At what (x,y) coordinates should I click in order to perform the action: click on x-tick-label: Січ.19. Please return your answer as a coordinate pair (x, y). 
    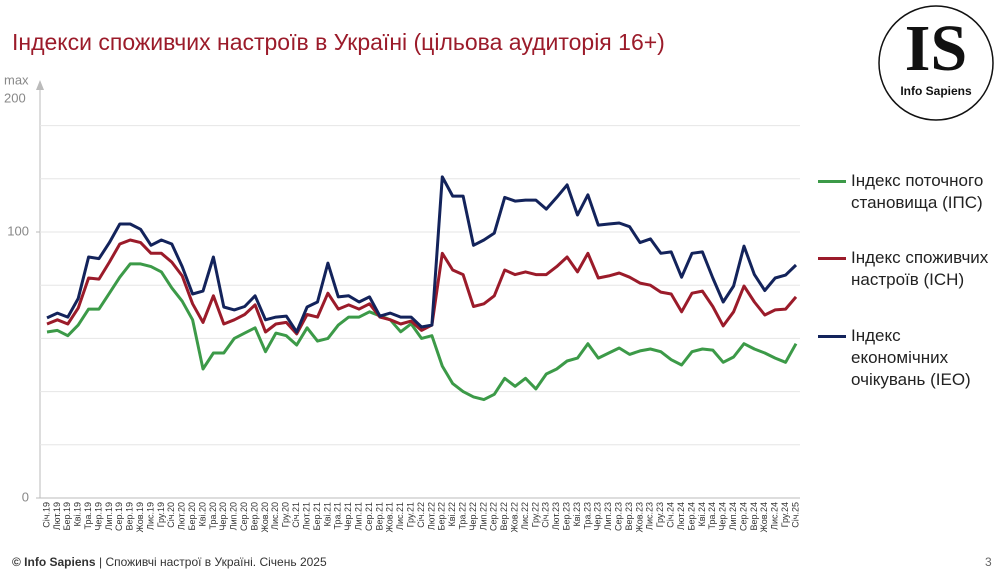
    Looking at the image, I should click on (46, 515).